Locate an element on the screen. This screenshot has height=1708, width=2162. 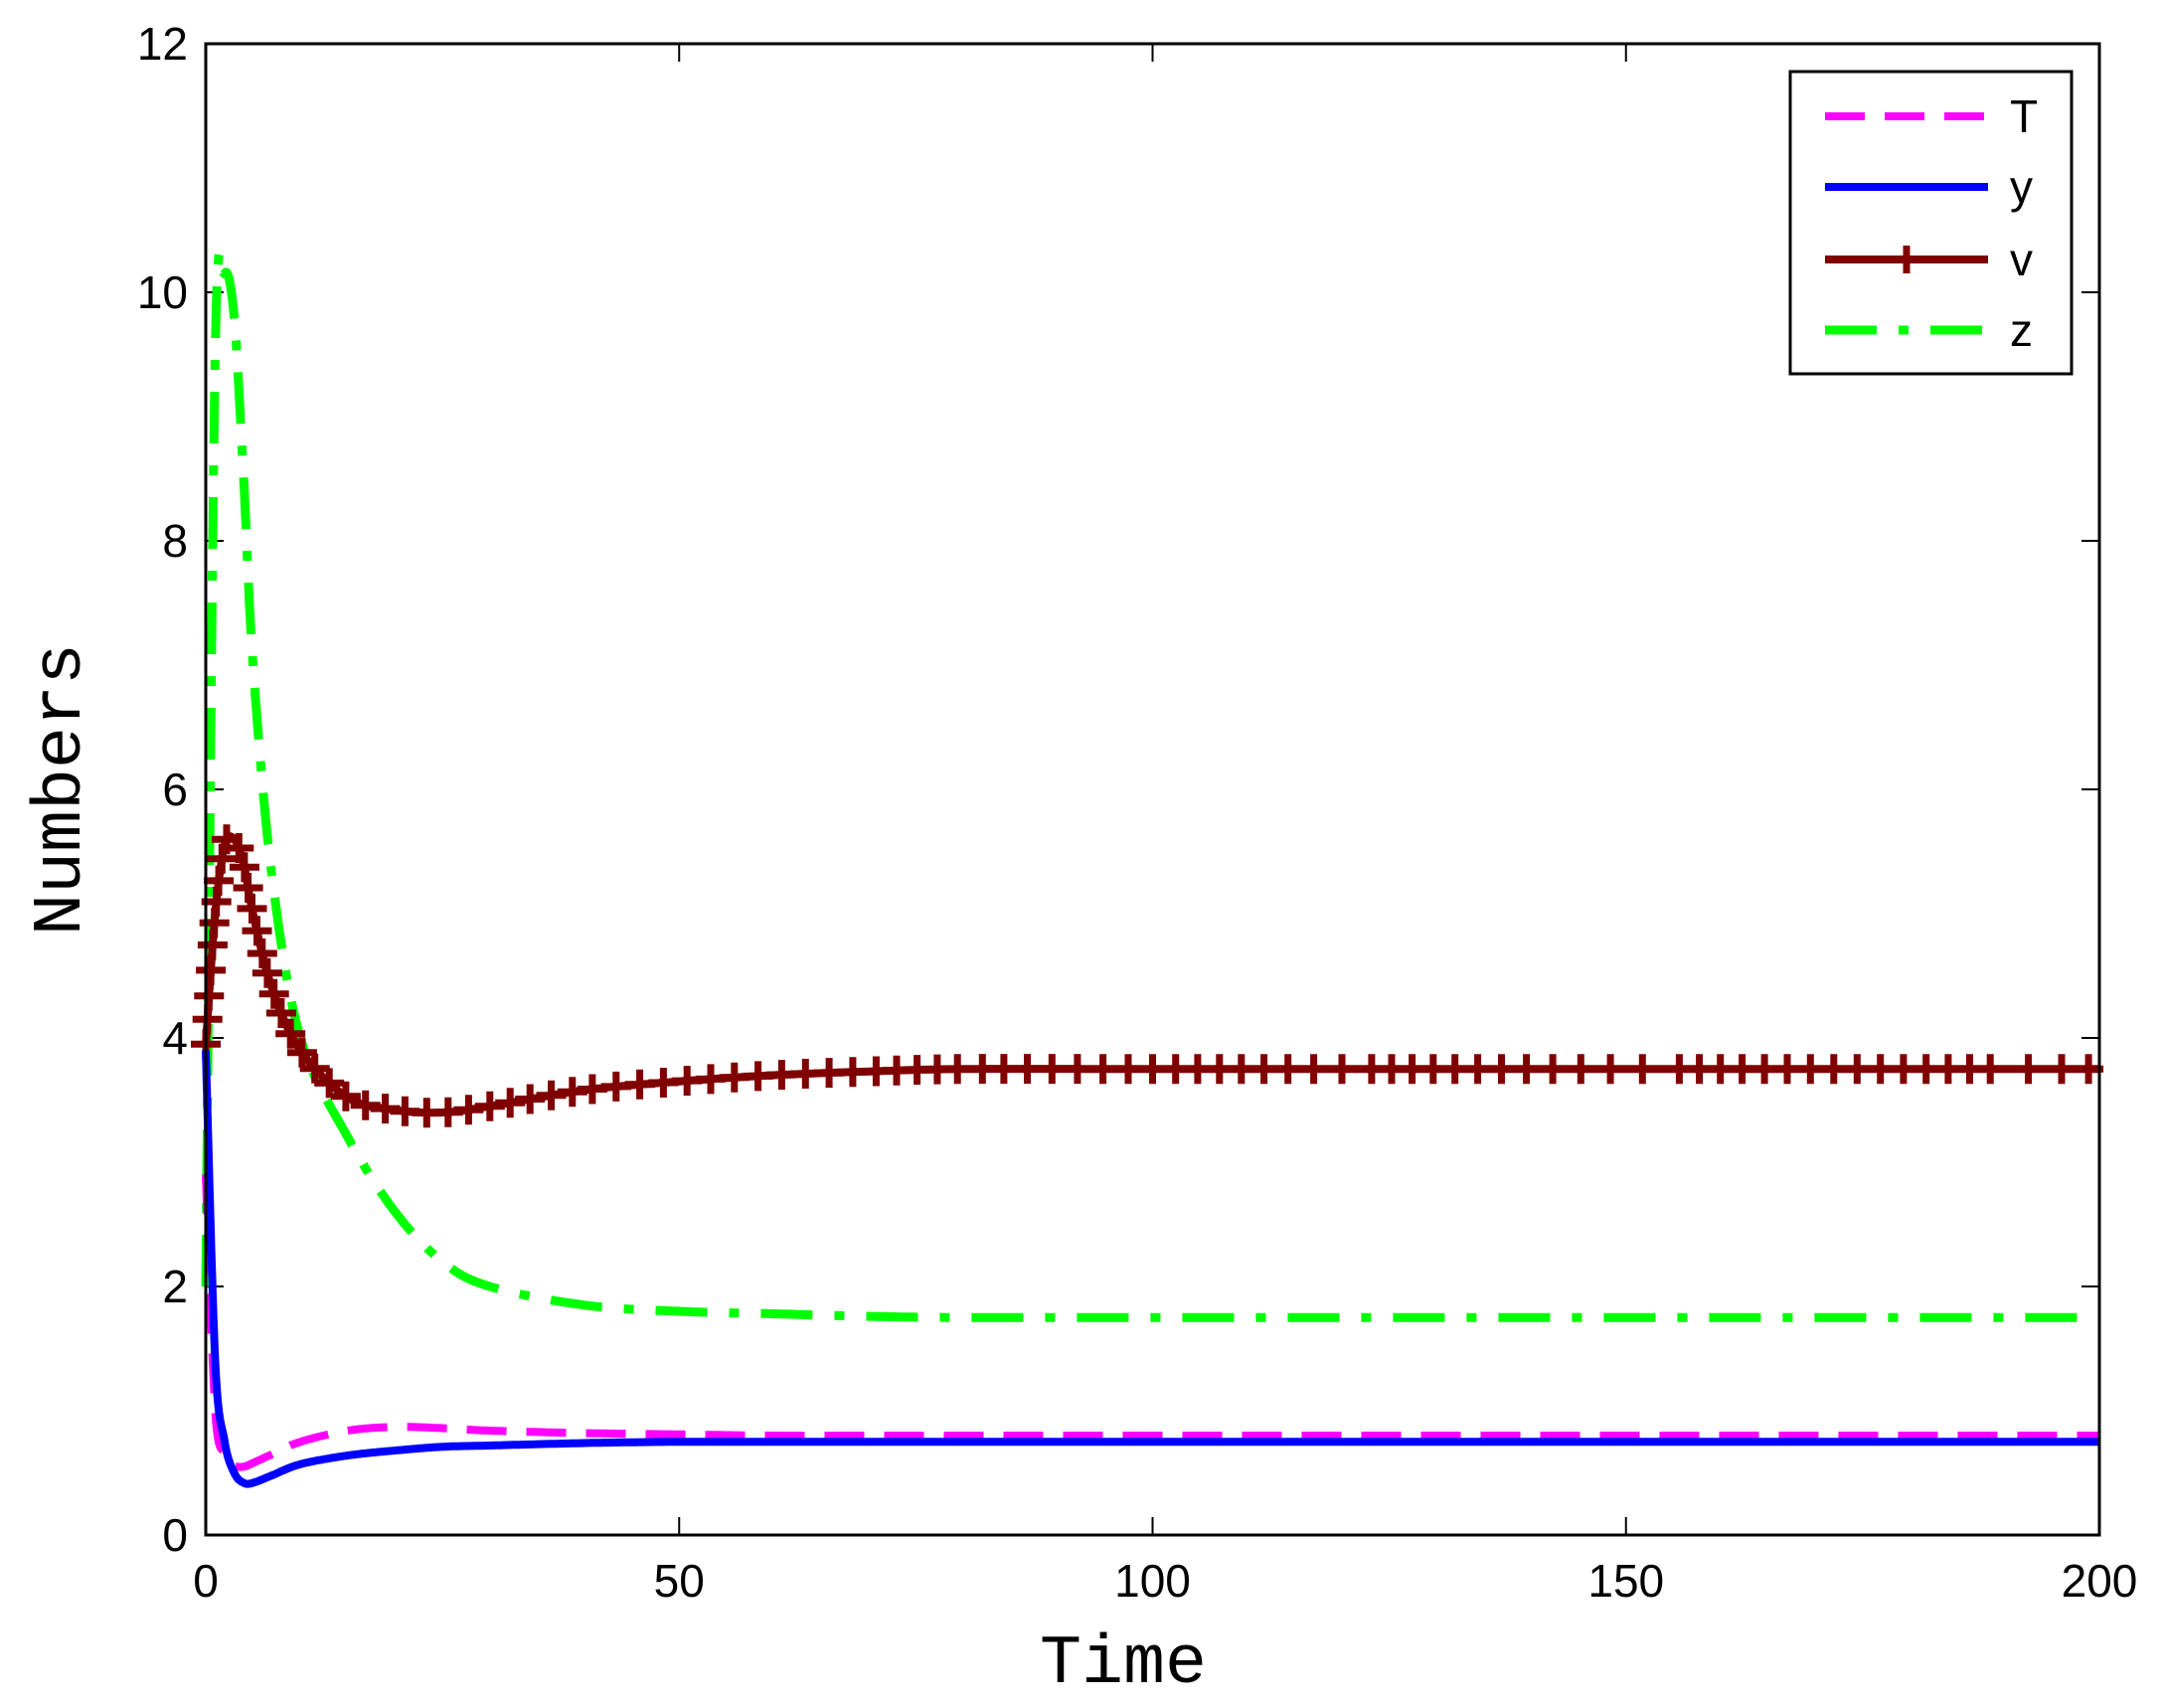
legend-entry-v: v is located at coordinates (1929, 259).